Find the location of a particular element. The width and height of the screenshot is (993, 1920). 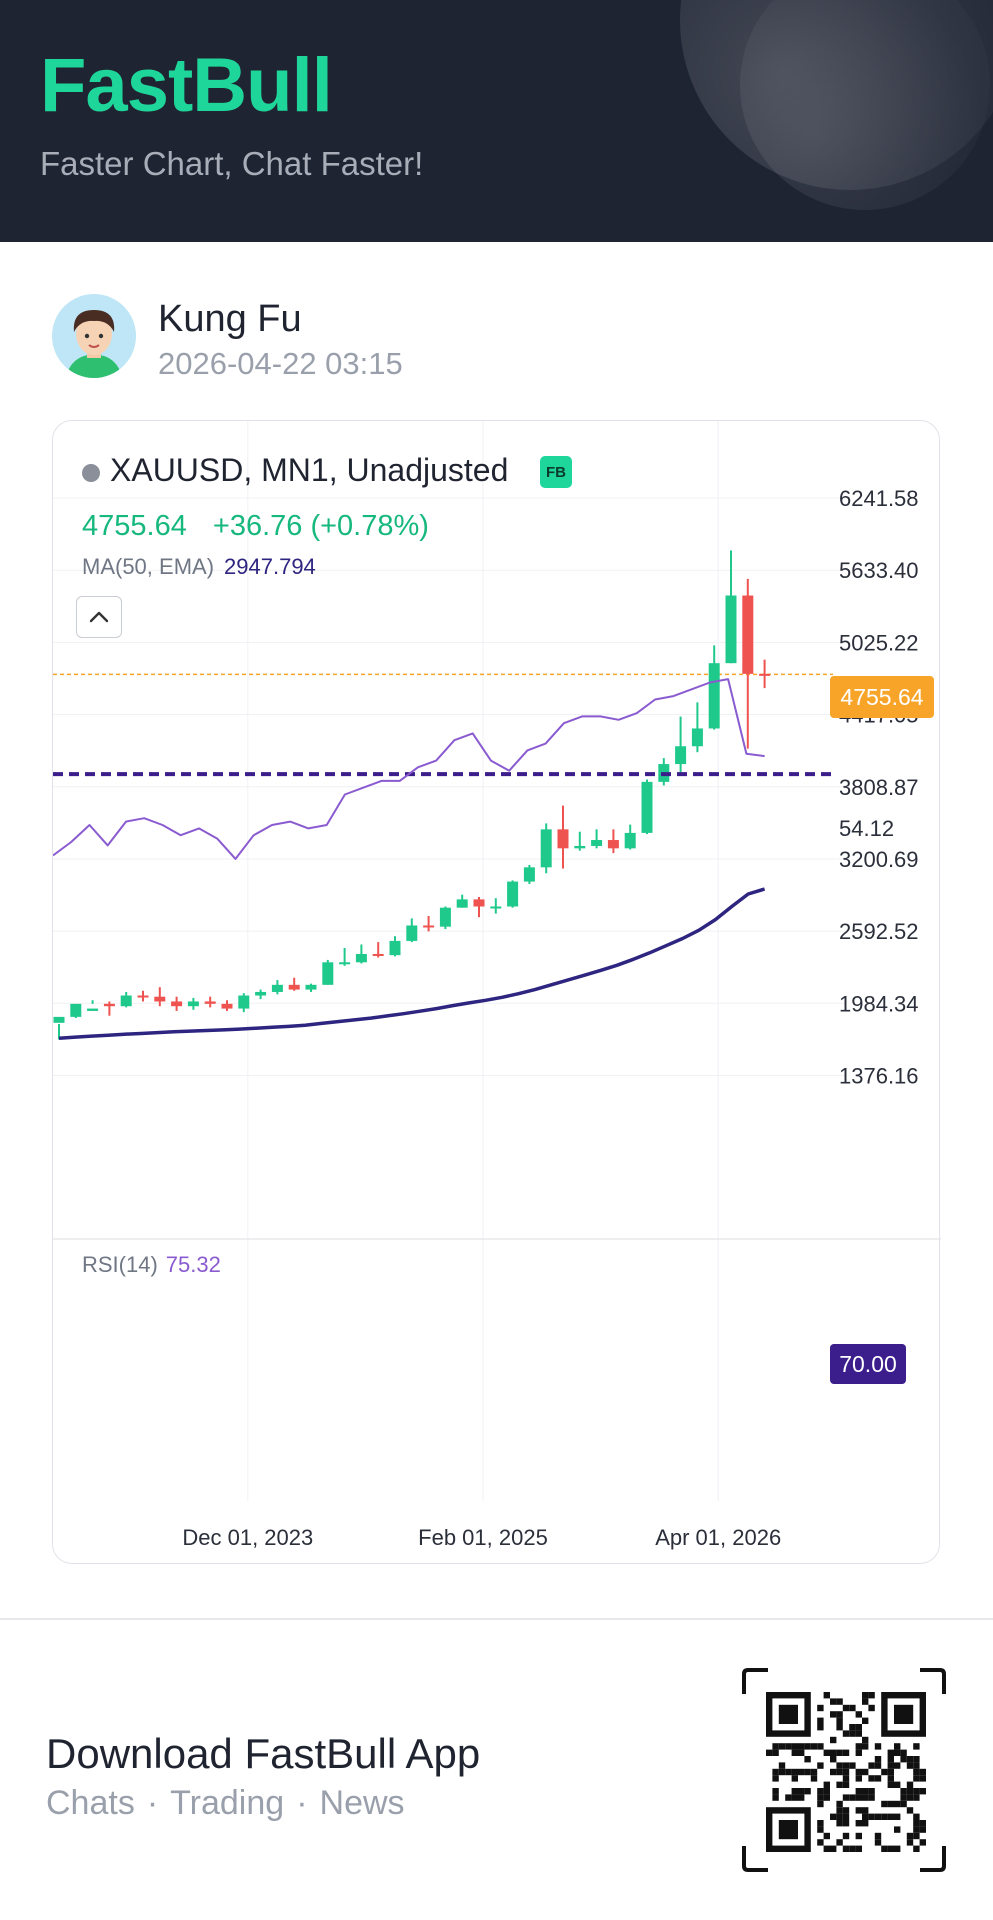

ma-label: MA(50, EMA) is located at coordinates (148, 566).